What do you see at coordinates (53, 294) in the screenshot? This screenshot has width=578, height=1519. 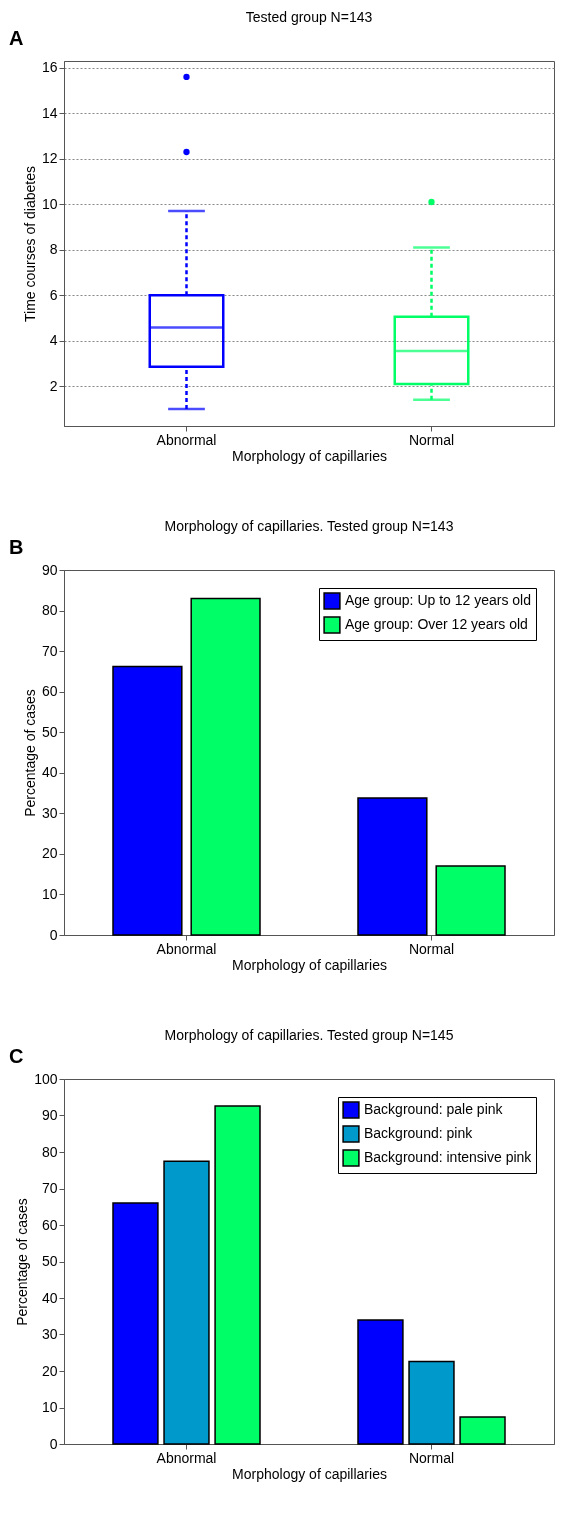 I see `y-tick-label: 6` at bounding box center [53, 294].